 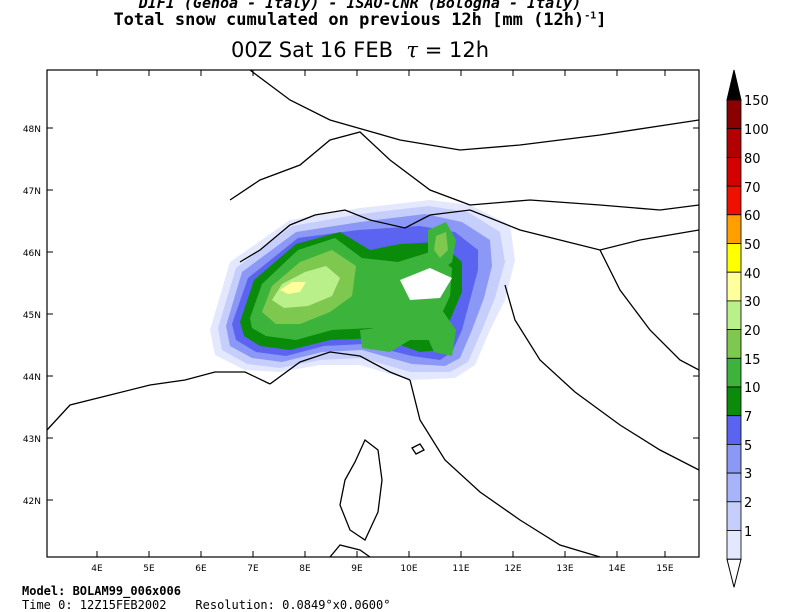 What do you see at coordinates (601, 20) in the screenshot?
I see `title-bracket: ]` at bounding box center [601, 20].